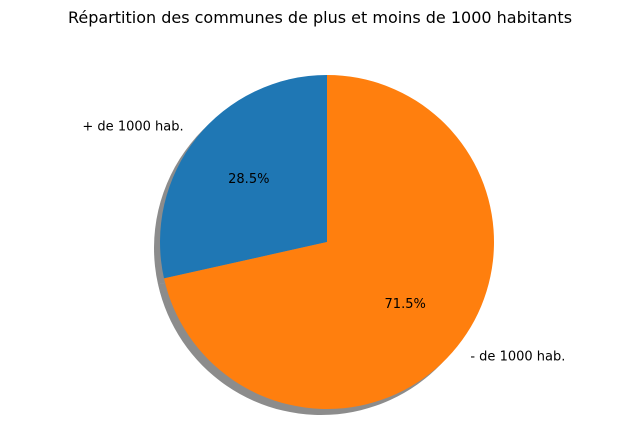  Describe the element at coordinates (517, 356) in the screenshot. I see `pie-category-label-moins: - de 1000 hab.` at that location.